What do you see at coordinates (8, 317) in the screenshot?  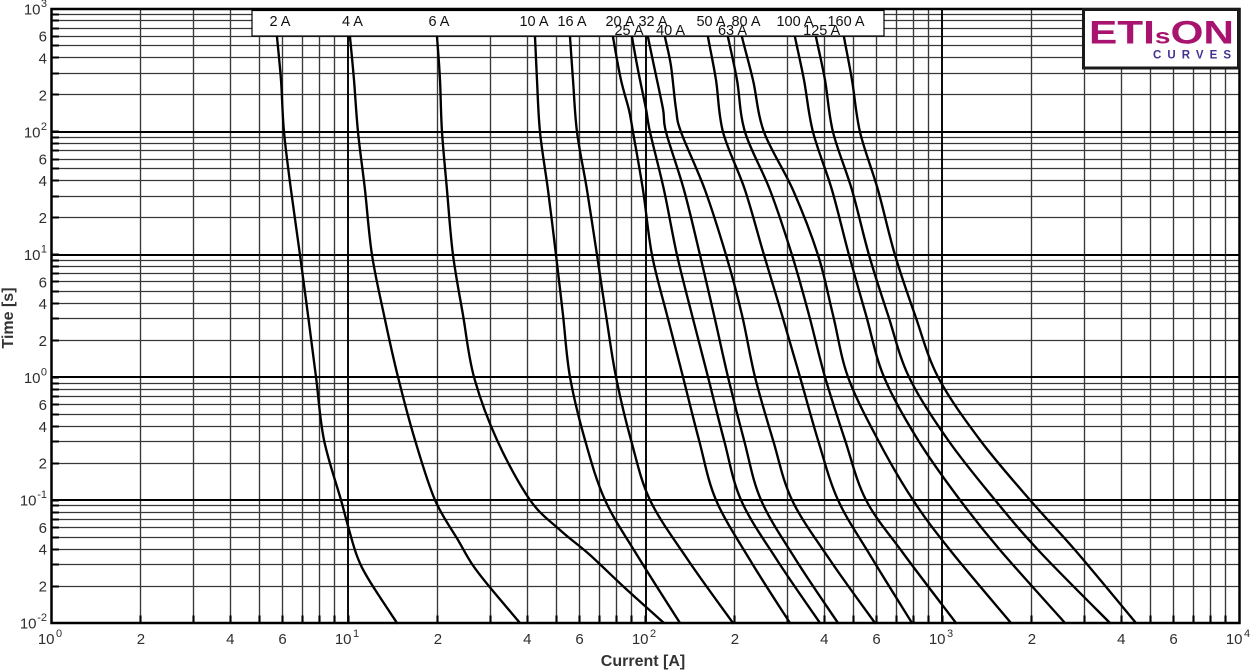 I see `svg-text: Time [s]` at bounding box center [8, 317].